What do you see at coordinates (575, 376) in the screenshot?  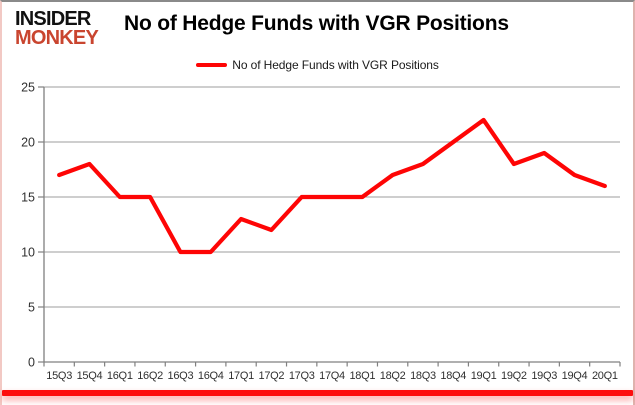 I see `xtick-label-19Q4: 19Q4` at bounding box center [575, 376].